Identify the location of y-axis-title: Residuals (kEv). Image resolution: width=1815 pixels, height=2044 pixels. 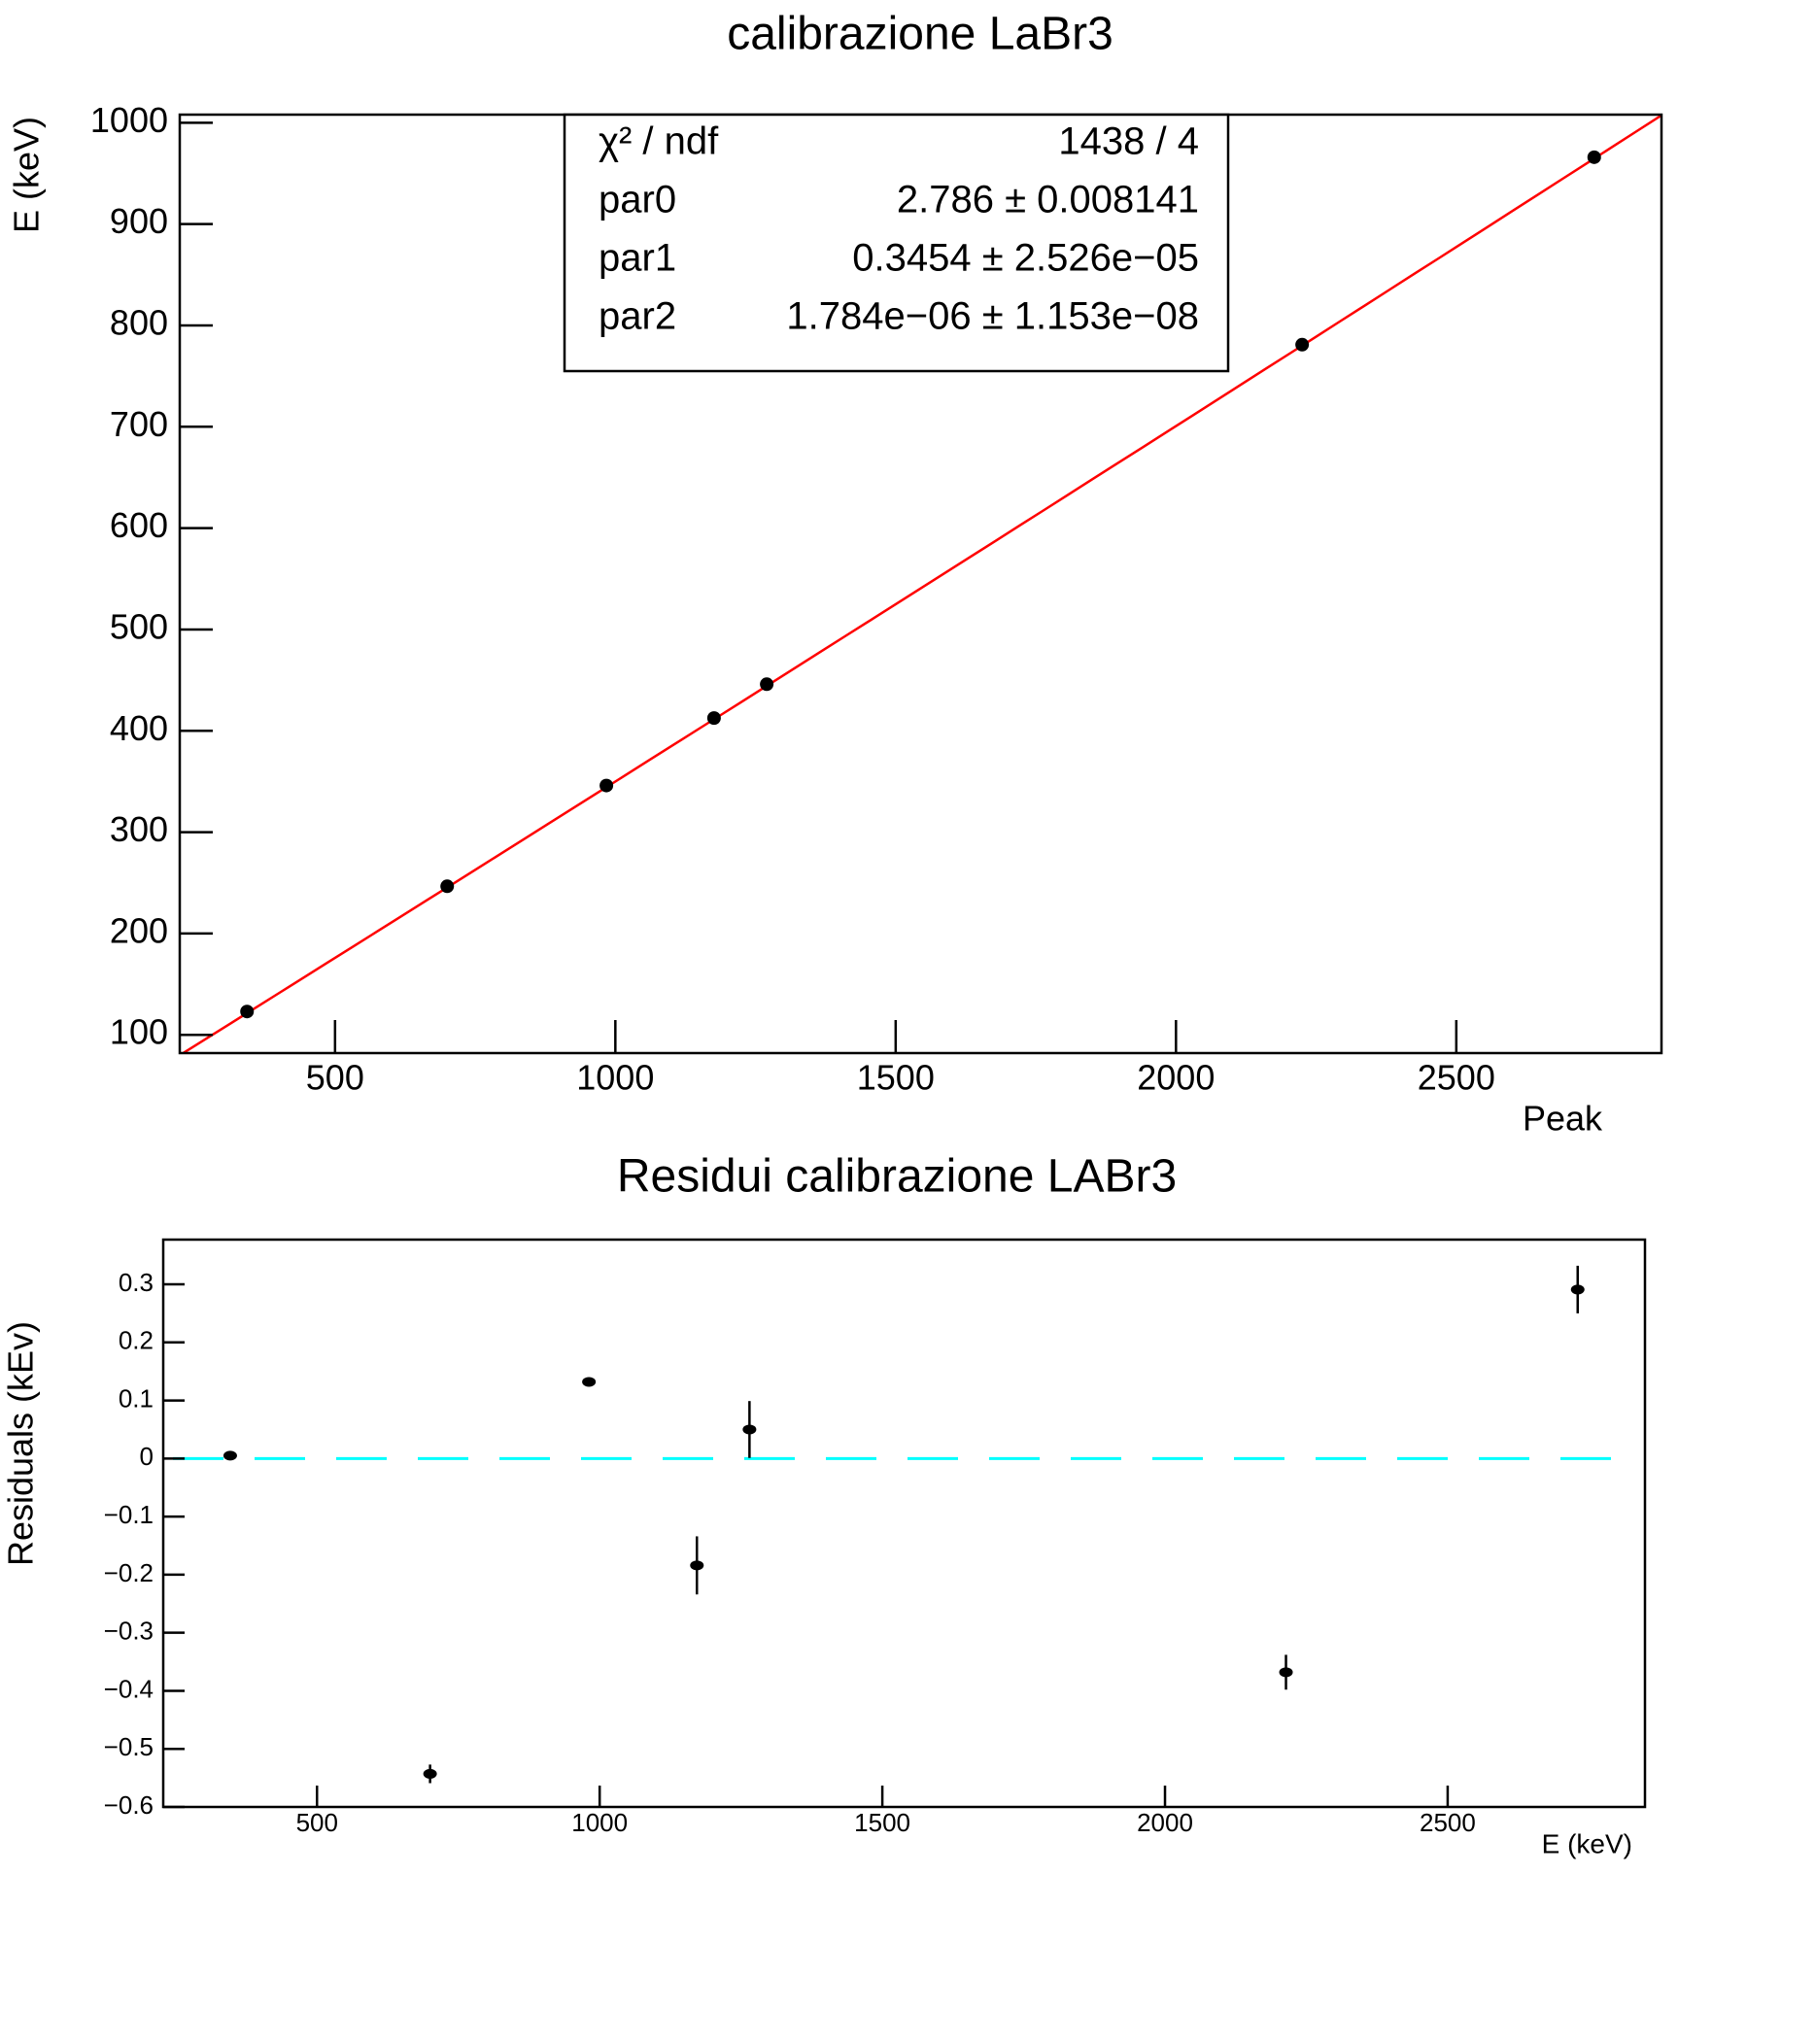
(21, 1443).